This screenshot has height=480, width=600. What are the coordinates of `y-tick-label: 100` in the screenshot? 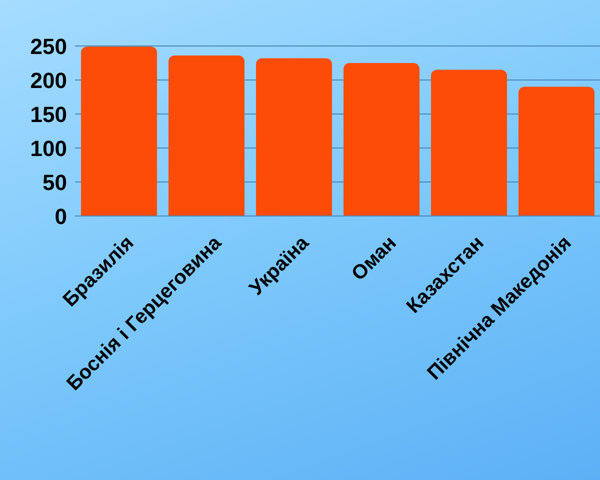 It's located at (48, 148).